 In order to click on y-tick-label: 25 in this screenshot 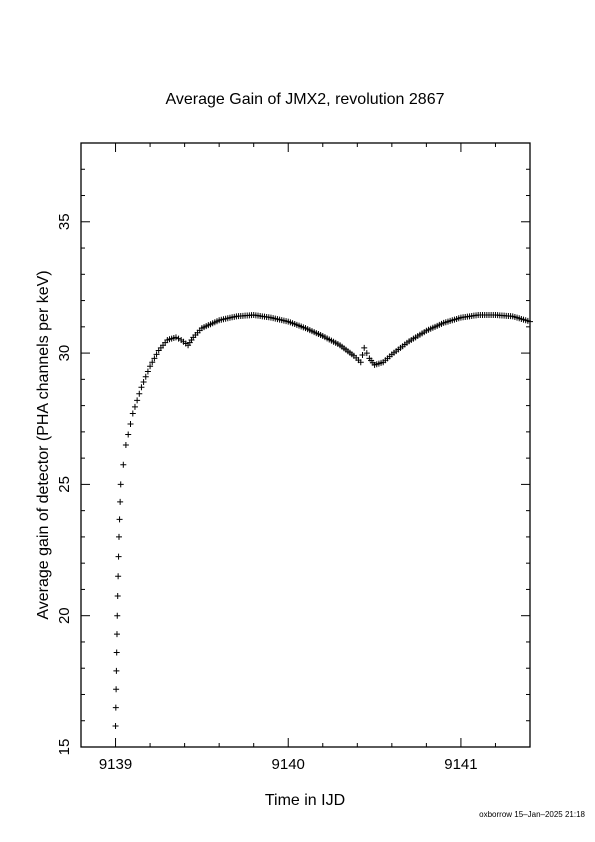, I will do `click(64, 484)`.